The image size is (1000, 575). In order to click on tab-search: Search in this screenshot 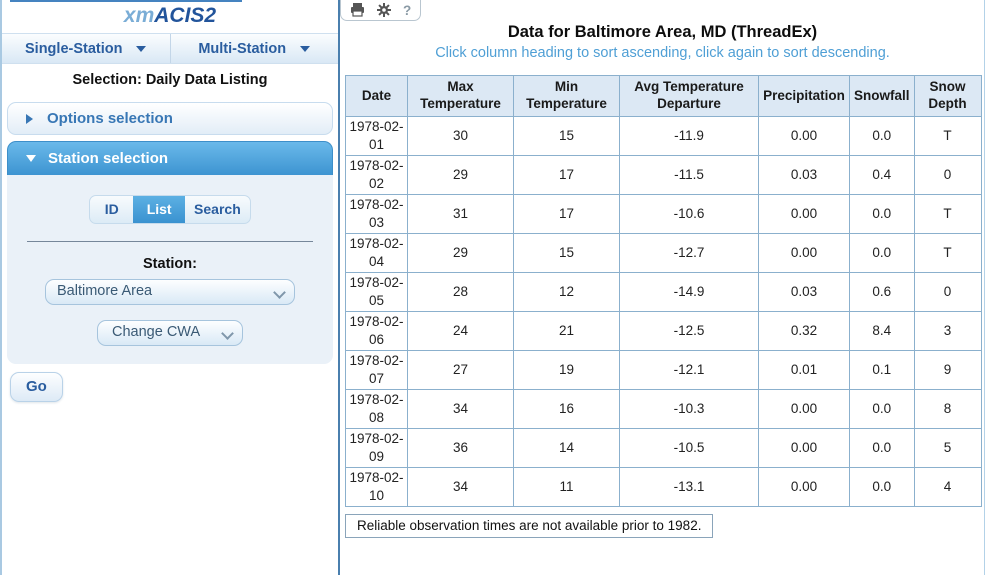, I will do `click(217, 209)`.